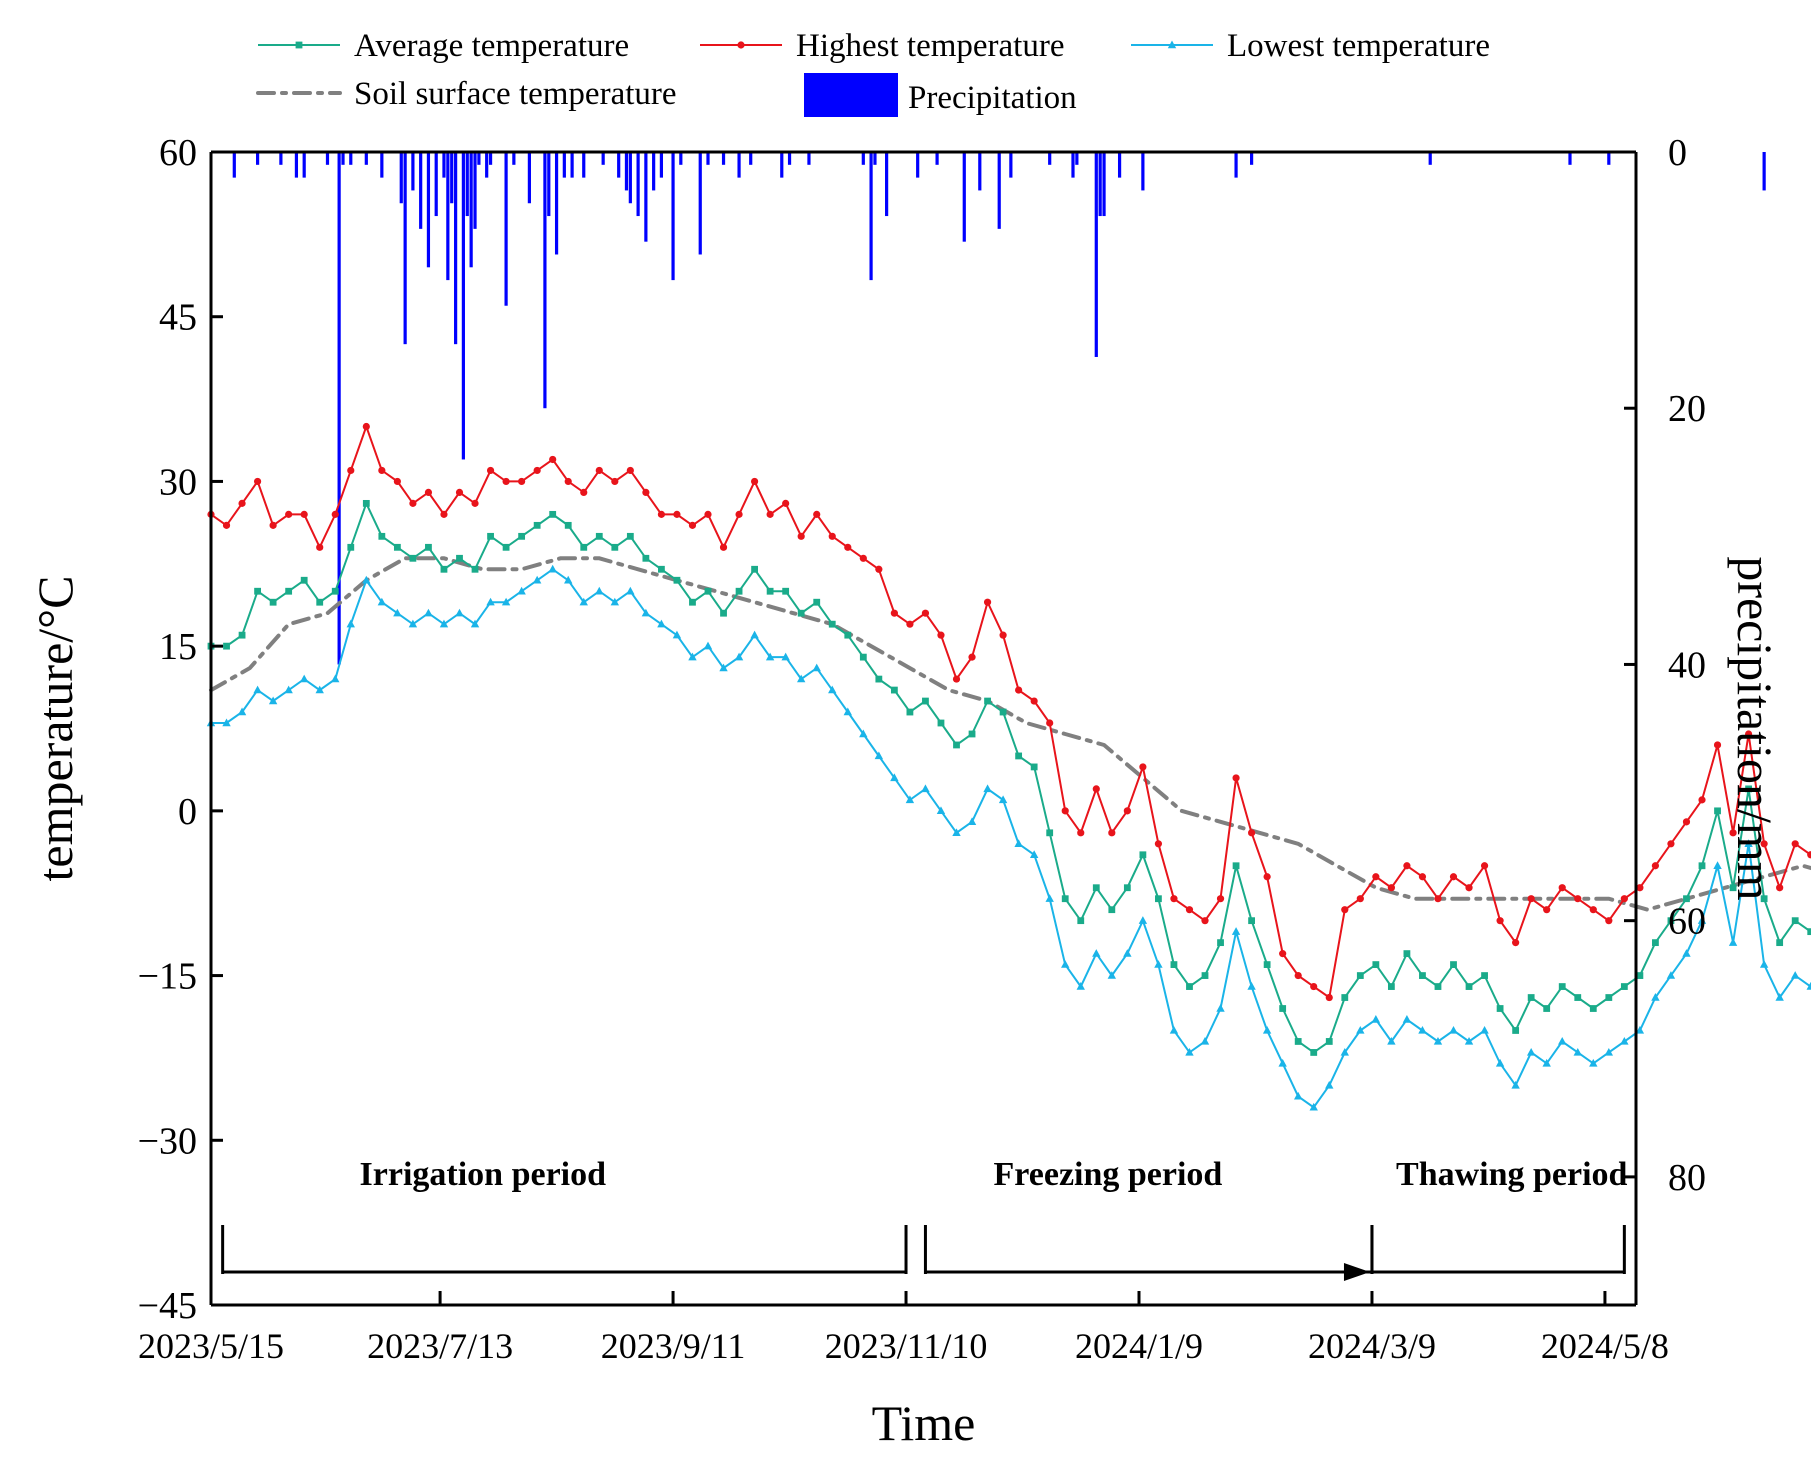 The image size is (1811, 1462). Describe the element at coordinates (211, 1346) in the screenshot. I see `x-tick-label: 2023/5/15` at that location.